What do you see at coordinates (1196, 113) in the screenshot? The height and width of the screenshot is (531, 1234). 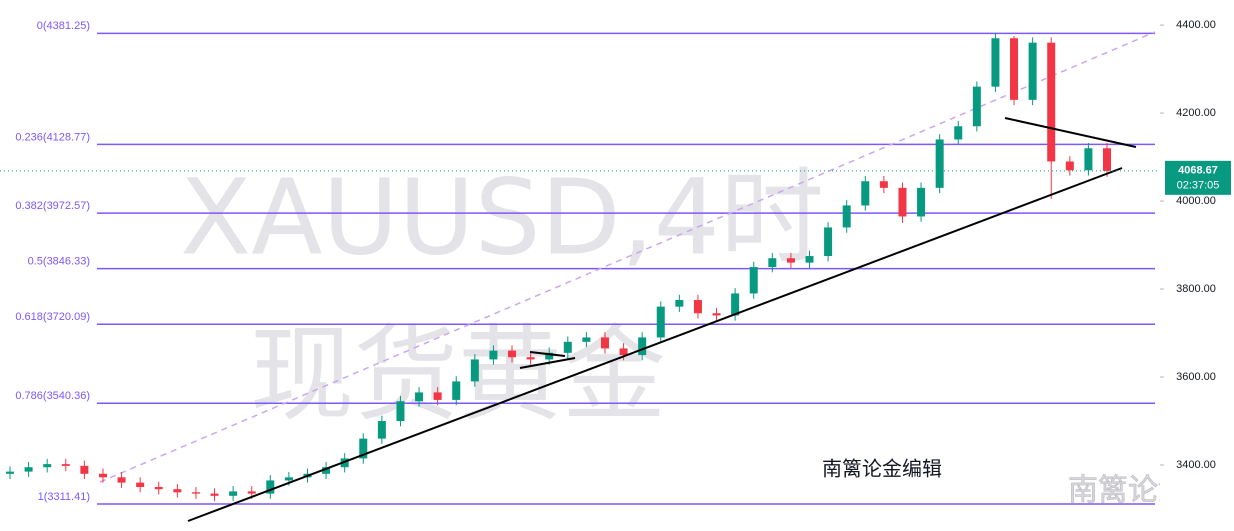 I see `y-tick-label: 4200.00` at bounding box center [1196, 113].